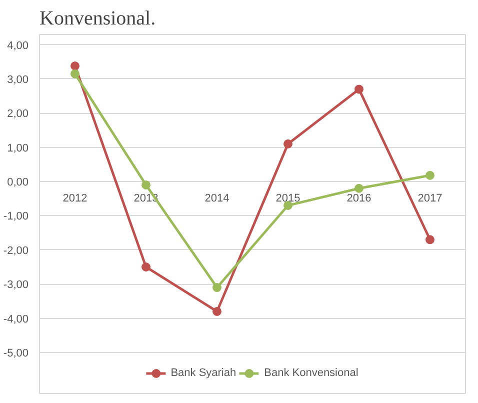 This screenshot has width=478, height=403. I want to click on legend-label: Bank Syariah, so click(203, 373).